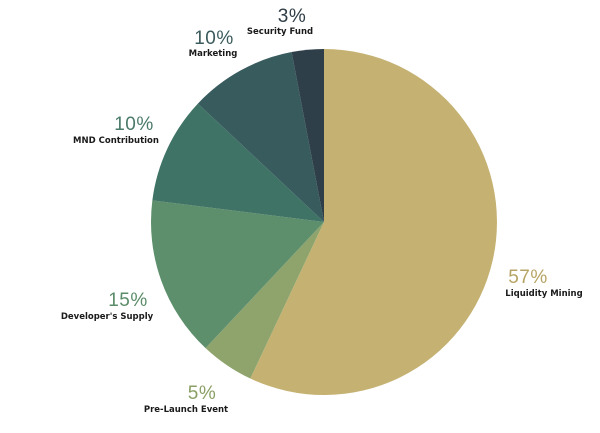 This screenshot has width=600, height=433. What do you see at coordinates (202, 393) in the screenshot?
I see `pct-label-pre-launch-event: 5%` at bounding box center [202, 393].